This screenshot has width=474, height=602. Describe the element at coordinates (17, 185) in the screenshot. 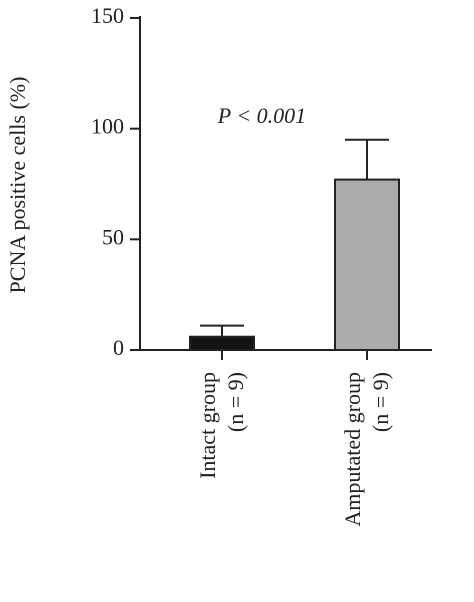

I see `y-axis-label: PCNA positive cells (%)` at that location.